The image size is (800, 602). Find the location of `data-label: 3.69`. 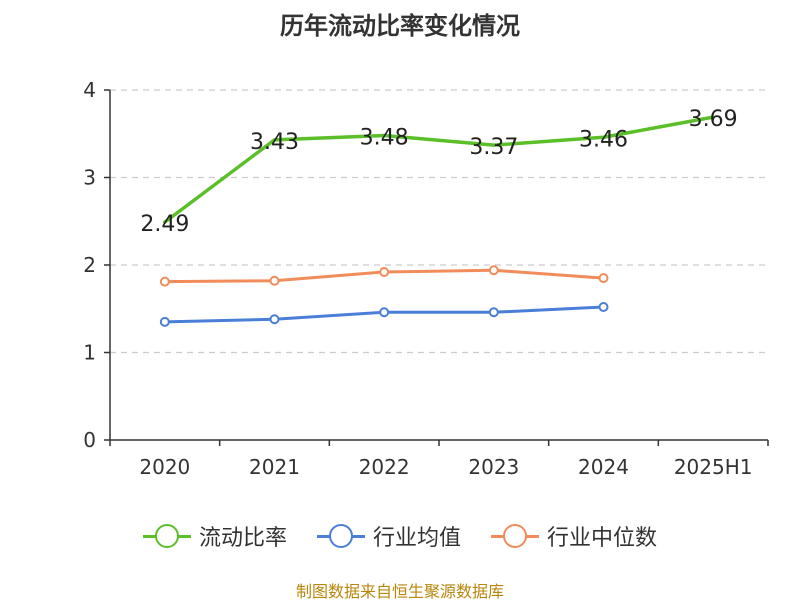

data-label: 3.69 is located at coordinates (713, 119).